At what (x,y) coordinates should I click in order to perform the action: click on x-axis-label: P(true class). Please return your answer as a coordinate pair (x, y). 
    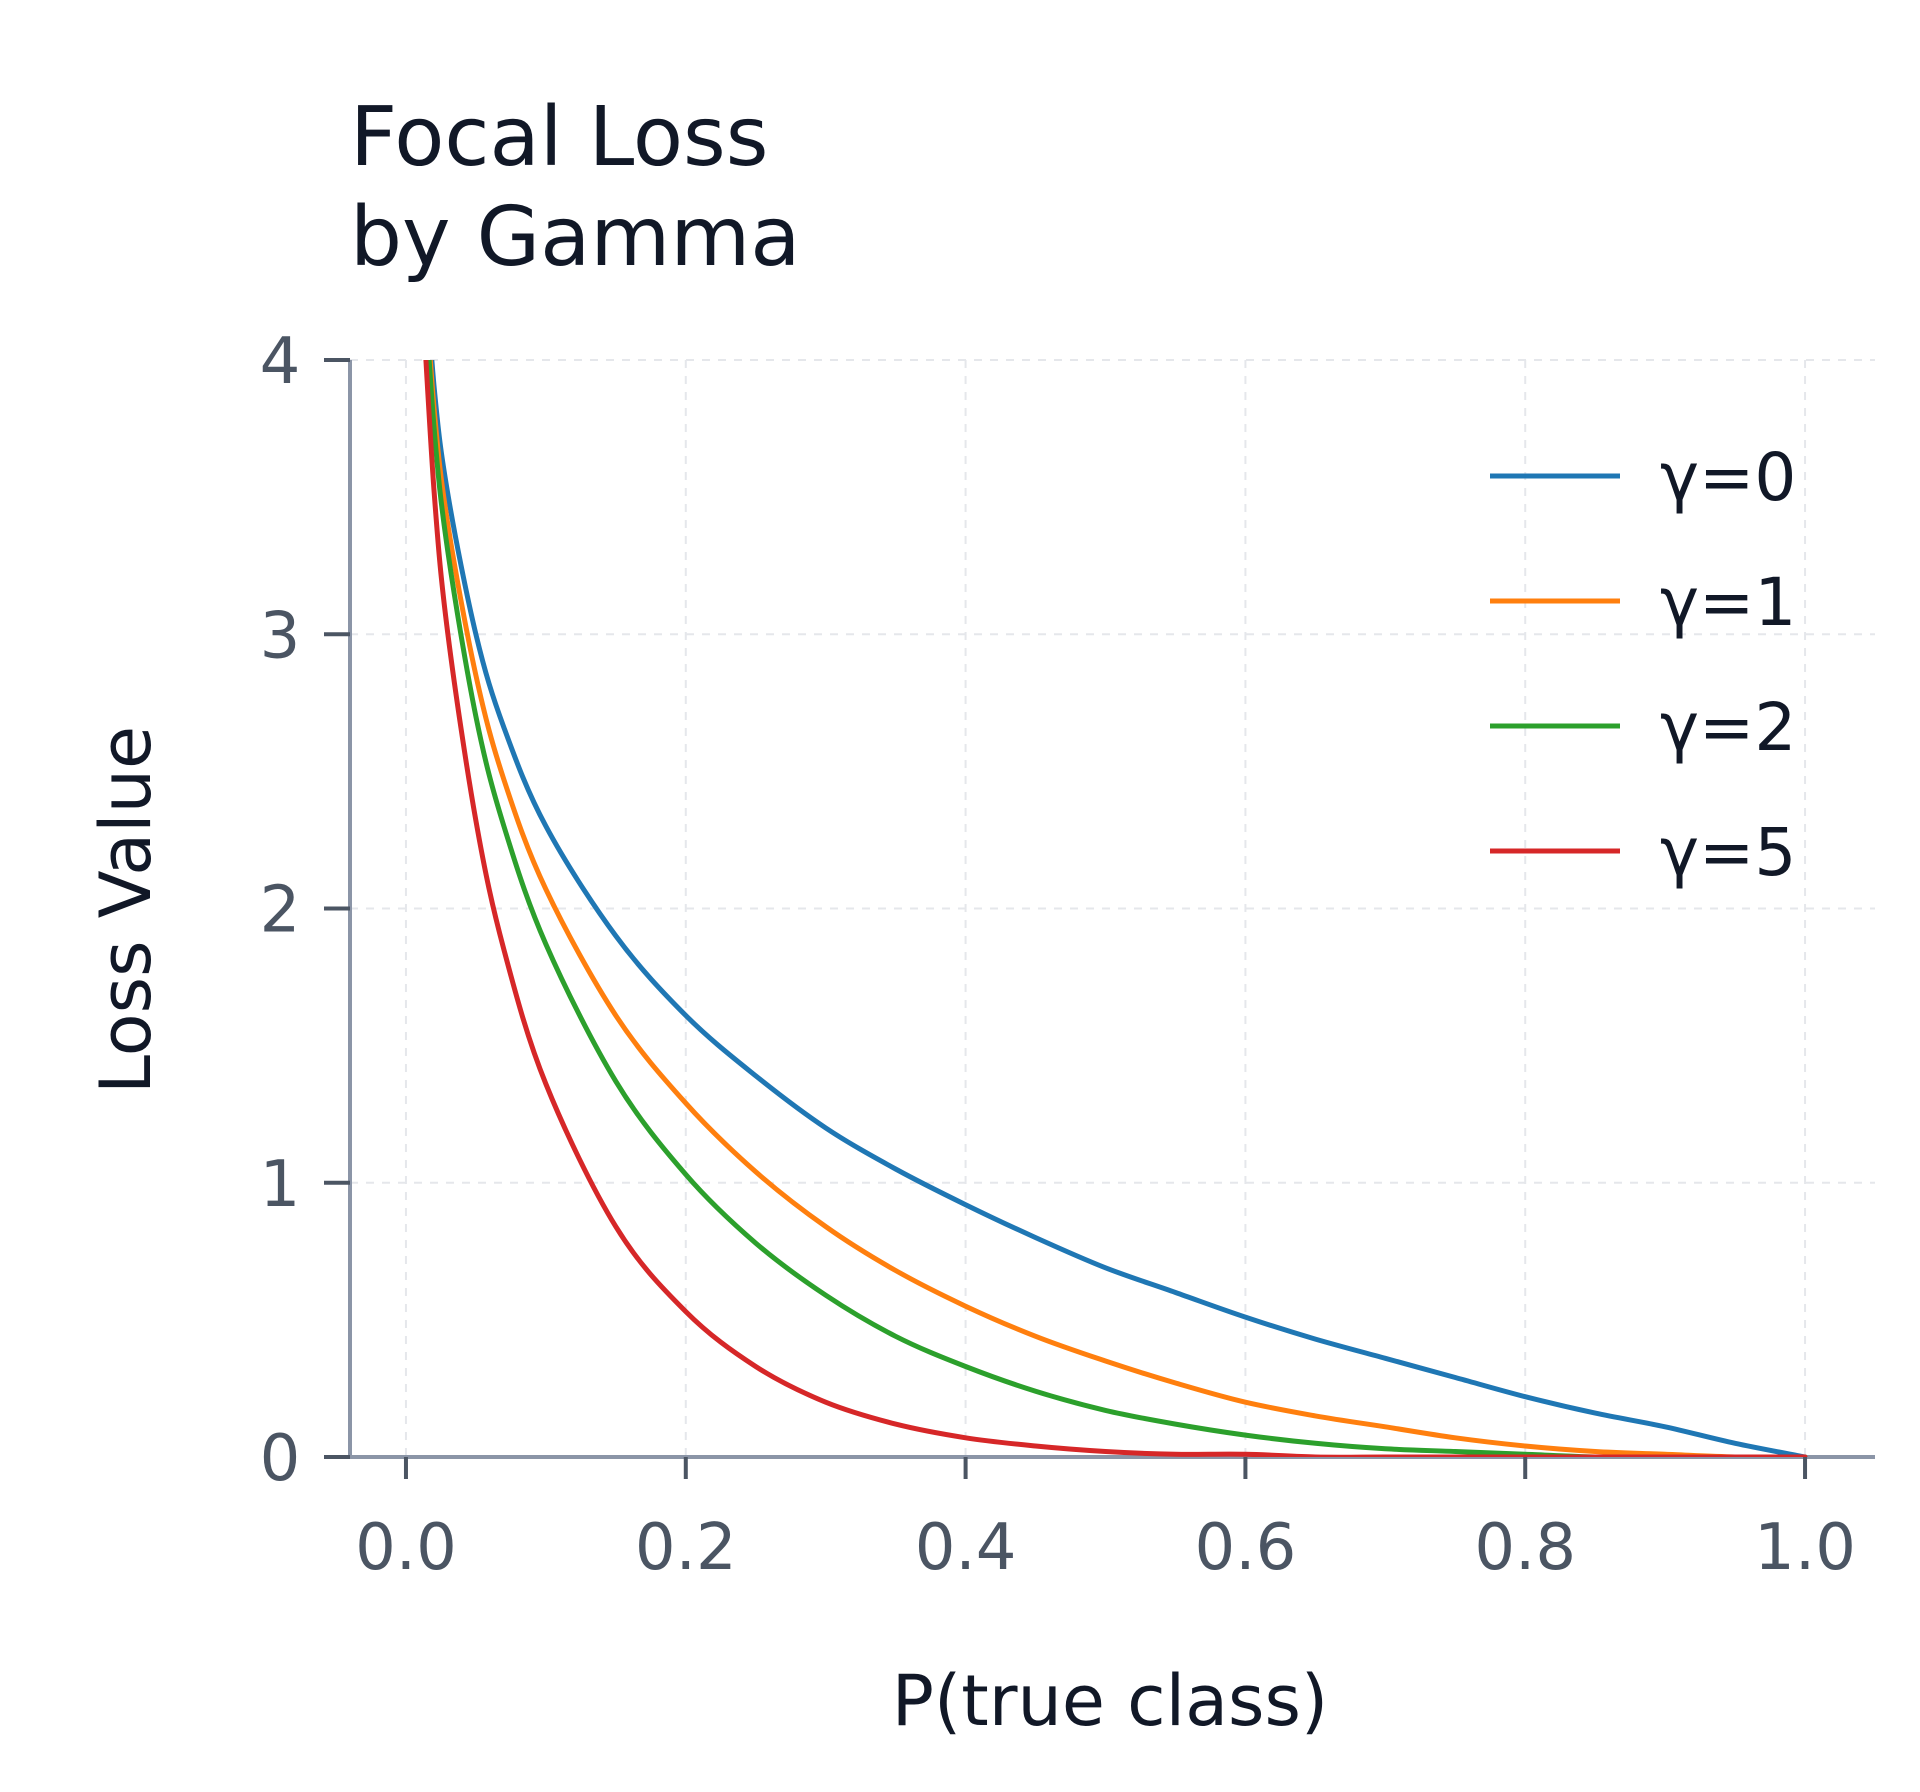
    Looking at the image, I should click on (1110, 1701).